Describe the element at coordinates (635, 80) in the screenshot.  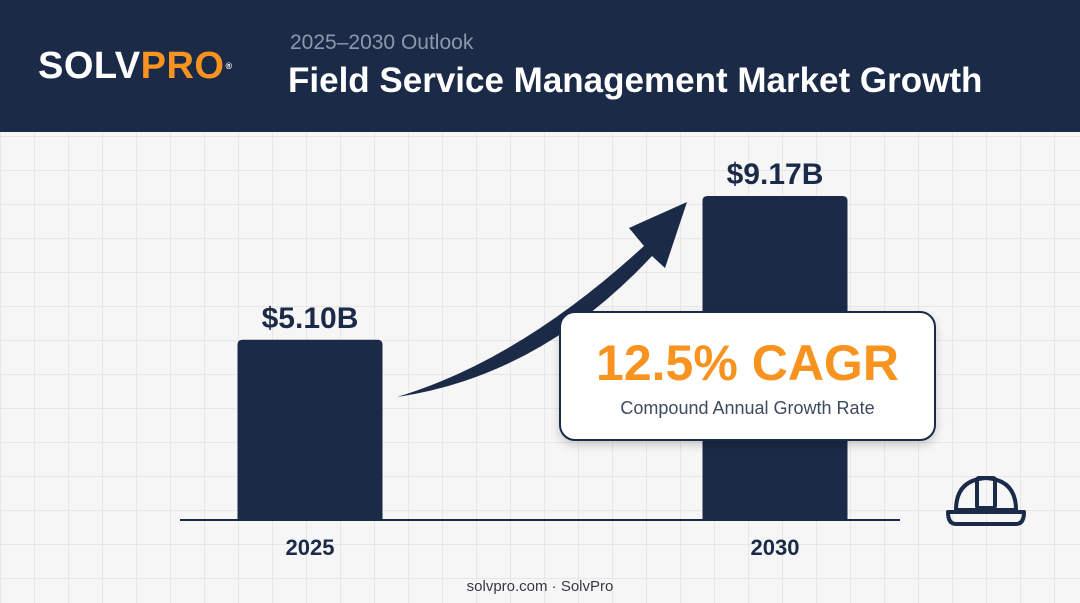
I see `page-title: Field Service Management Market Growth` at that location.